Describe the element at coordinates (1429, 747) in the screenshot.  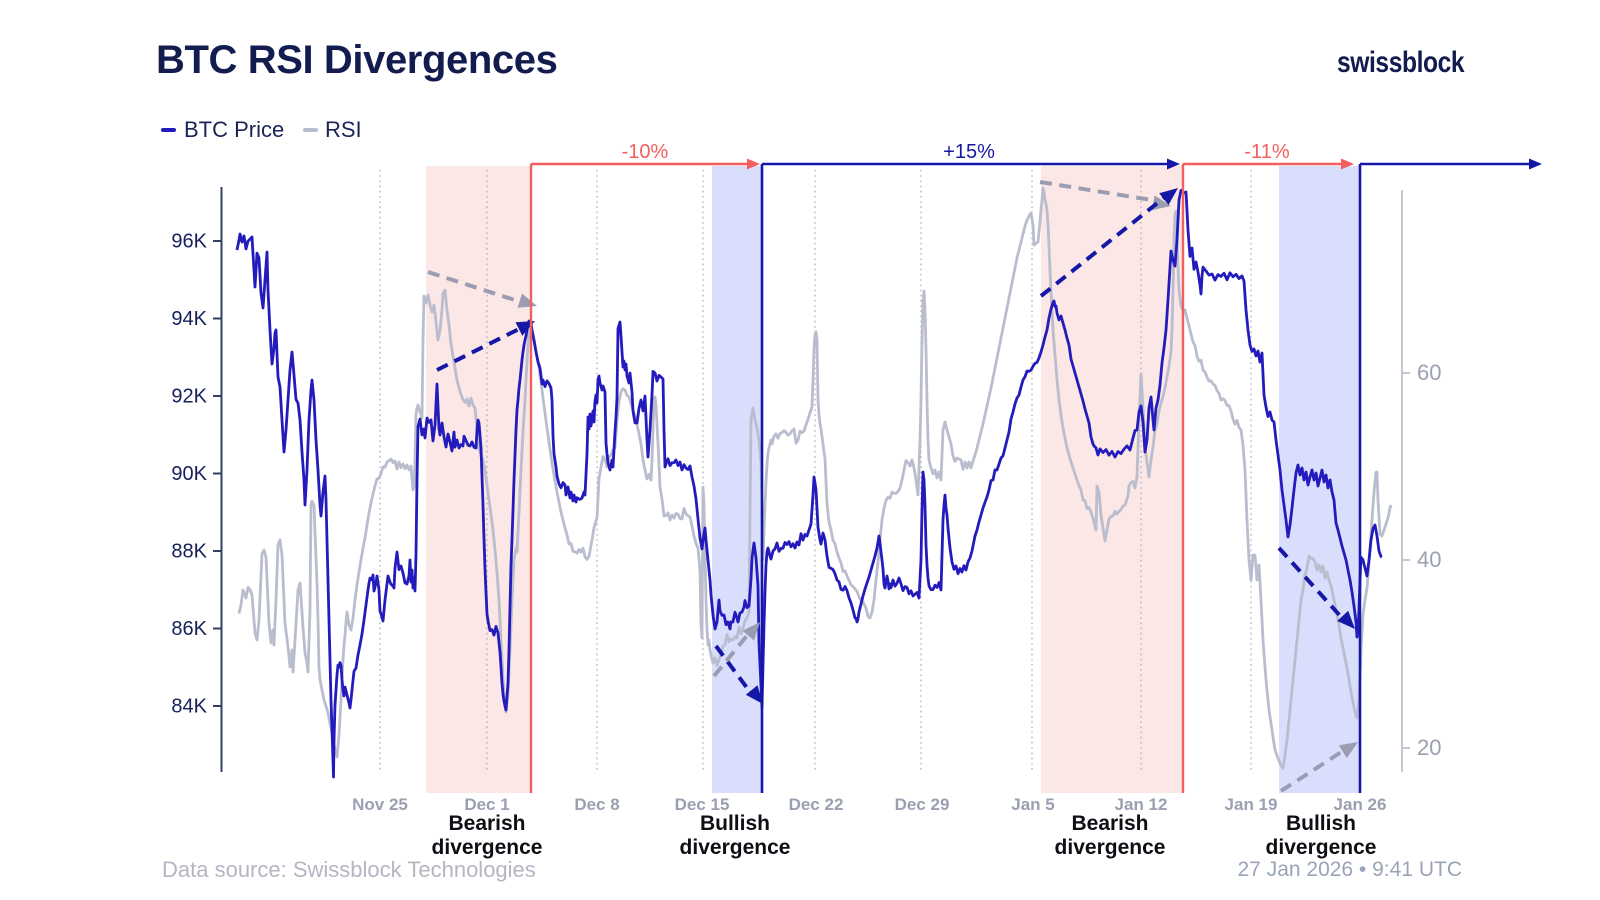
I see `svg-text: 20` at that location.